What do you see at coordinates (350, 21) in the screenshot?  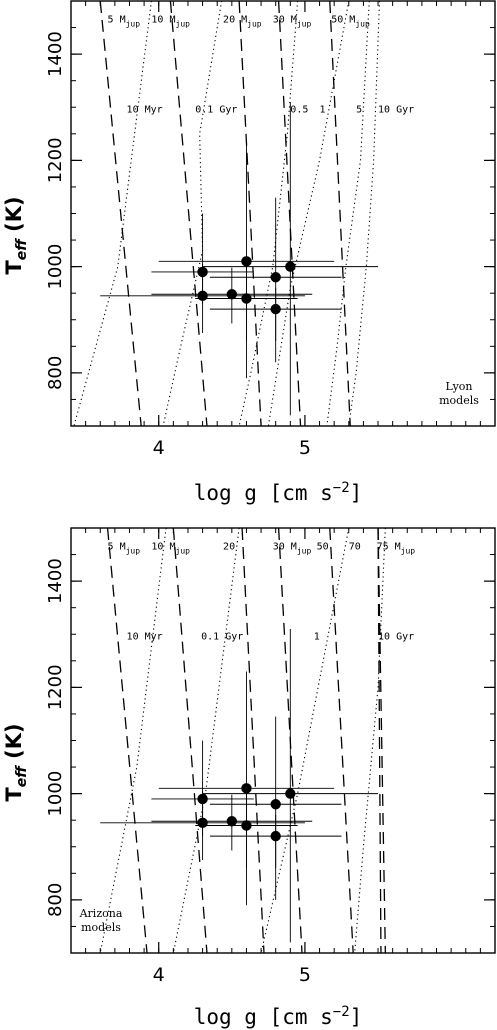 I see `mass-label: 50 Mjup` at bounding box center [350, 21].